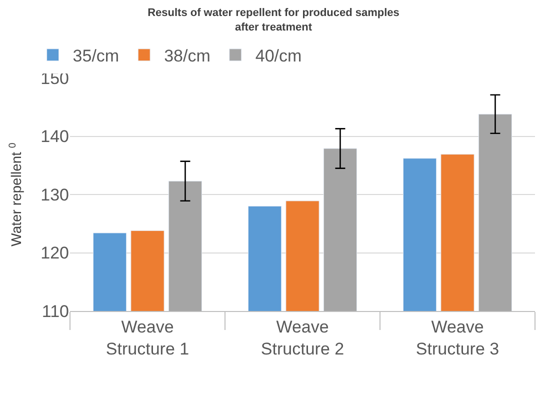 This screenshot has width=547, height=406. I want to click on y-tick-label: 140, so click(54, 136).